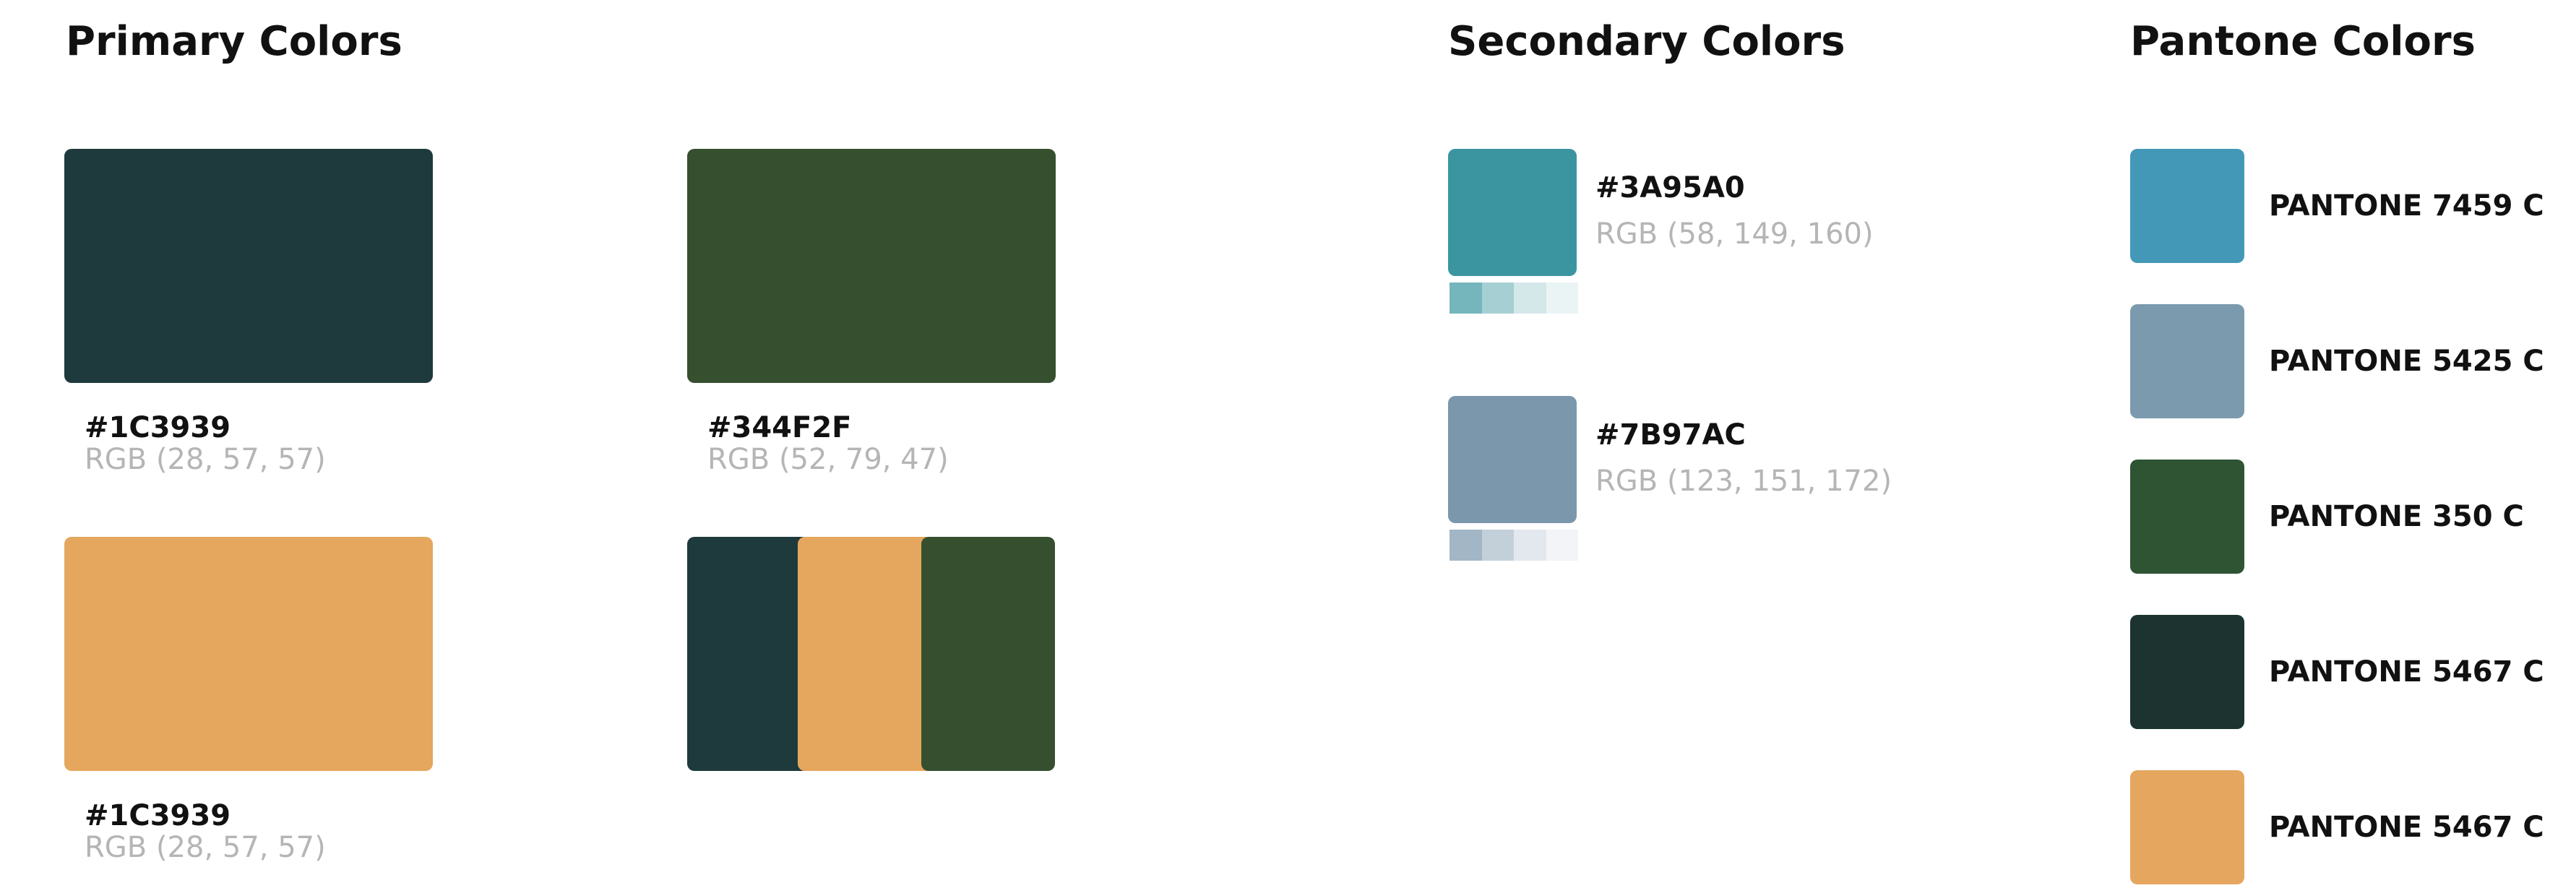 This screenshot has height=888, width=2576. What do you see at coordinates (1670, 435) in the screenshot?
I see `hex-label: #7B97AC` at bounding box center [1670, 435].